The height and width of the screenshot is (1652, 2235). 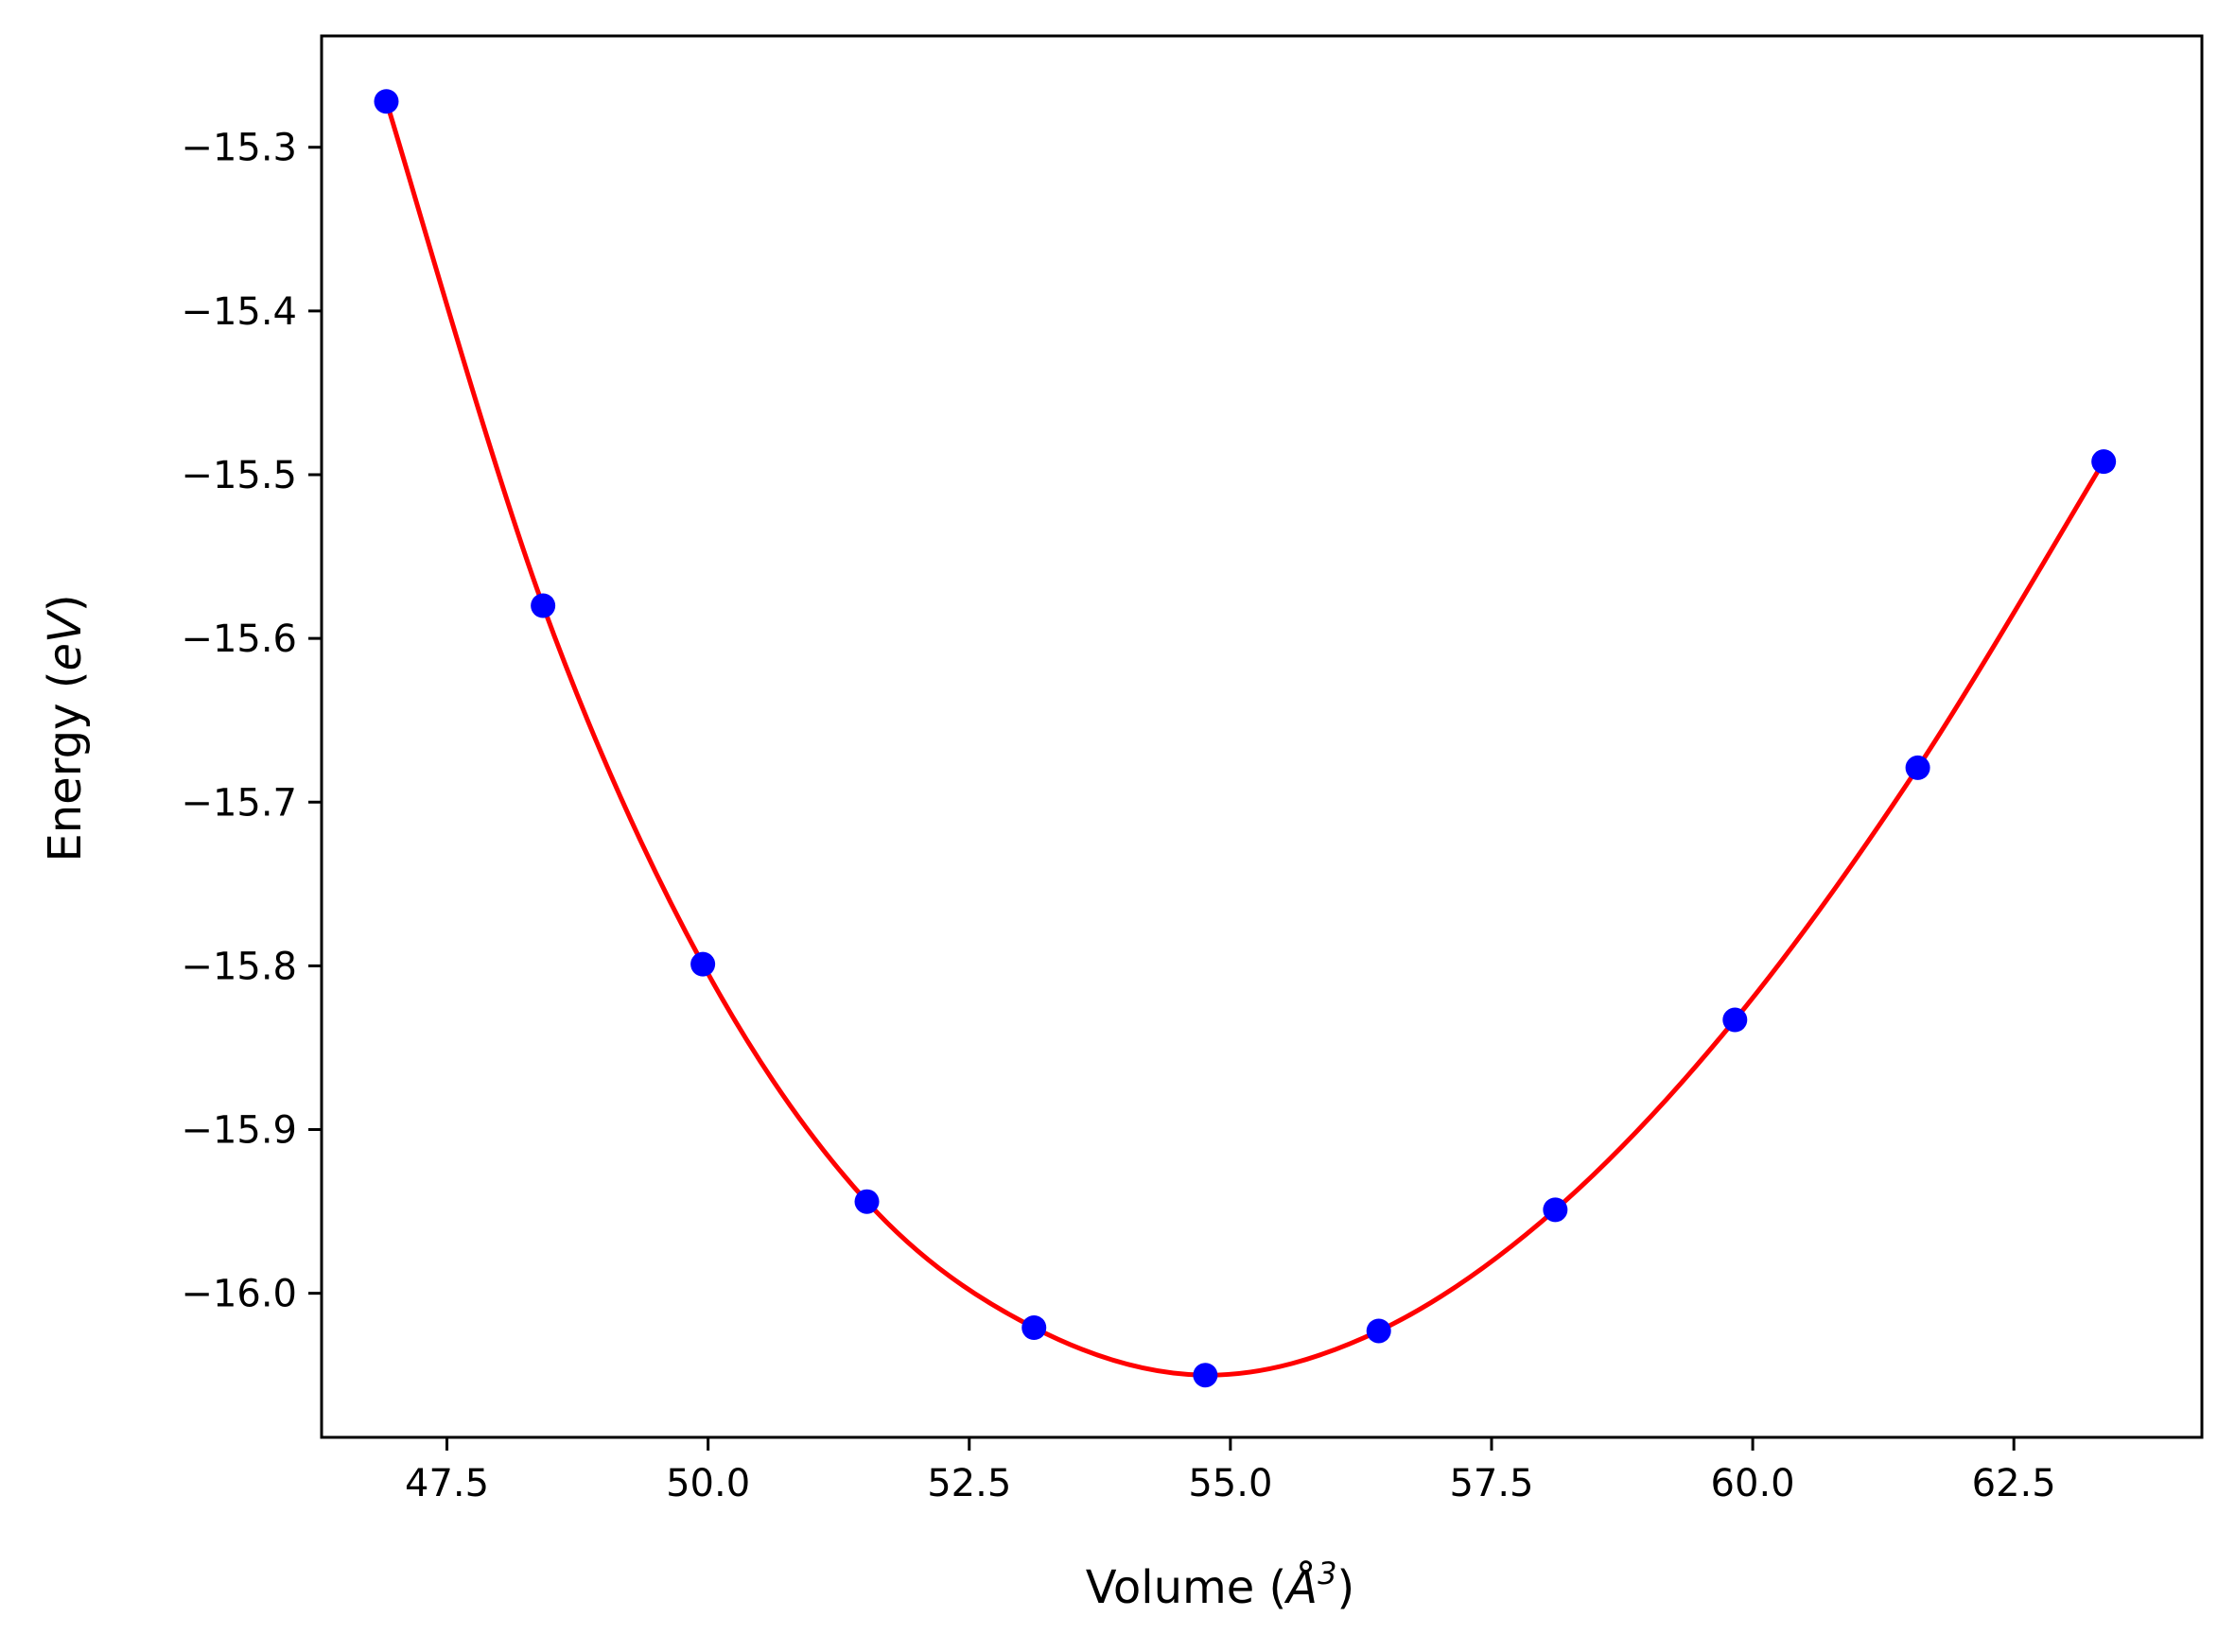 I want to click on y-tick-label: −15.6, so click(x=239, y=639).